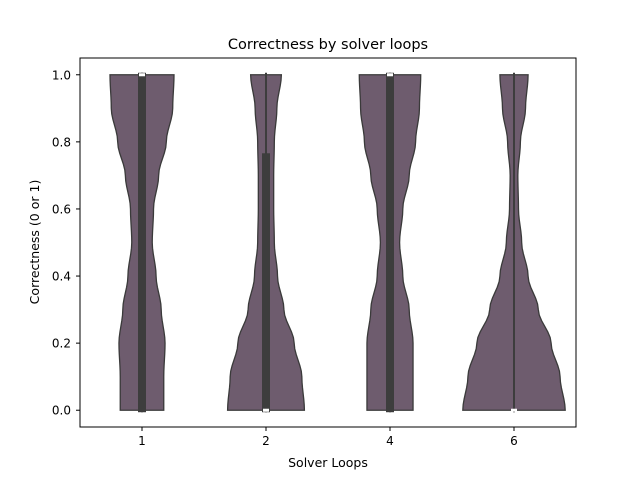 The image size is (640, 484). What do you see at coordinates (514, 441) in the screenshot?
I see `x-tick-label-6: 6` at bounding box center [514, 441].